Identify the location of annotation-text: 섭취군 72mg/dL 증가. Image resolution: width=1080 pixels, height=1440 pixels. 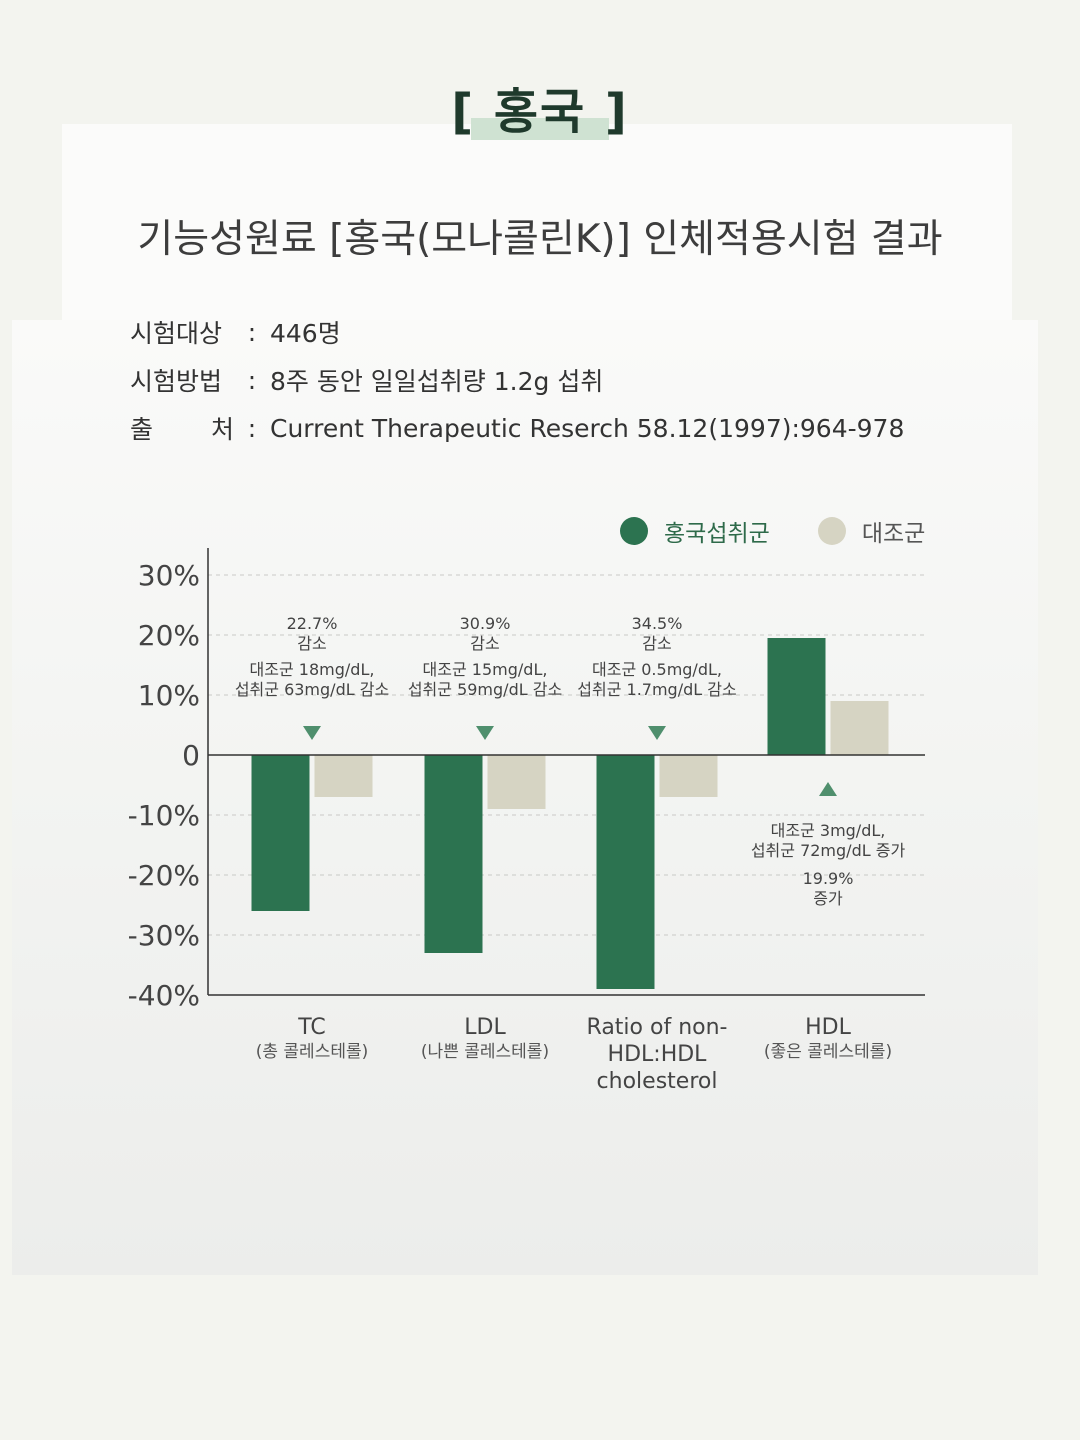
(828, 850).